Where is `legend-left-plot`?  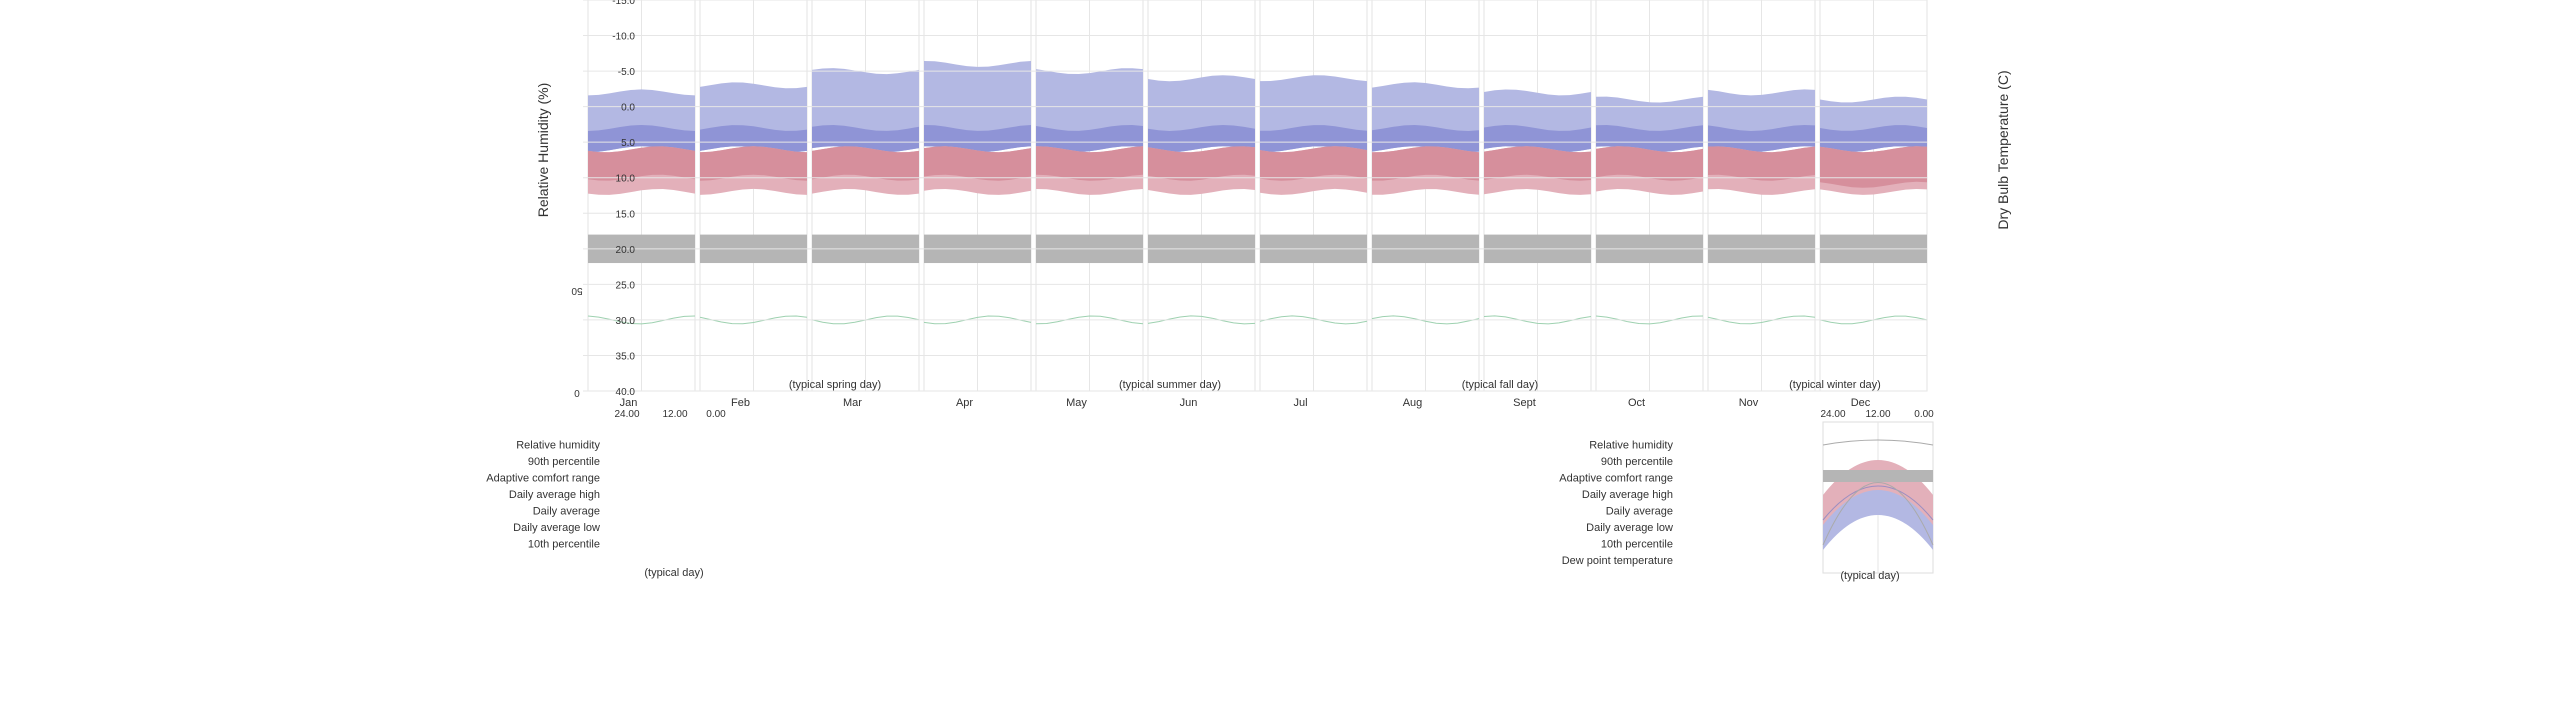
legend-left-plot is located at coordinates (1878, 497).